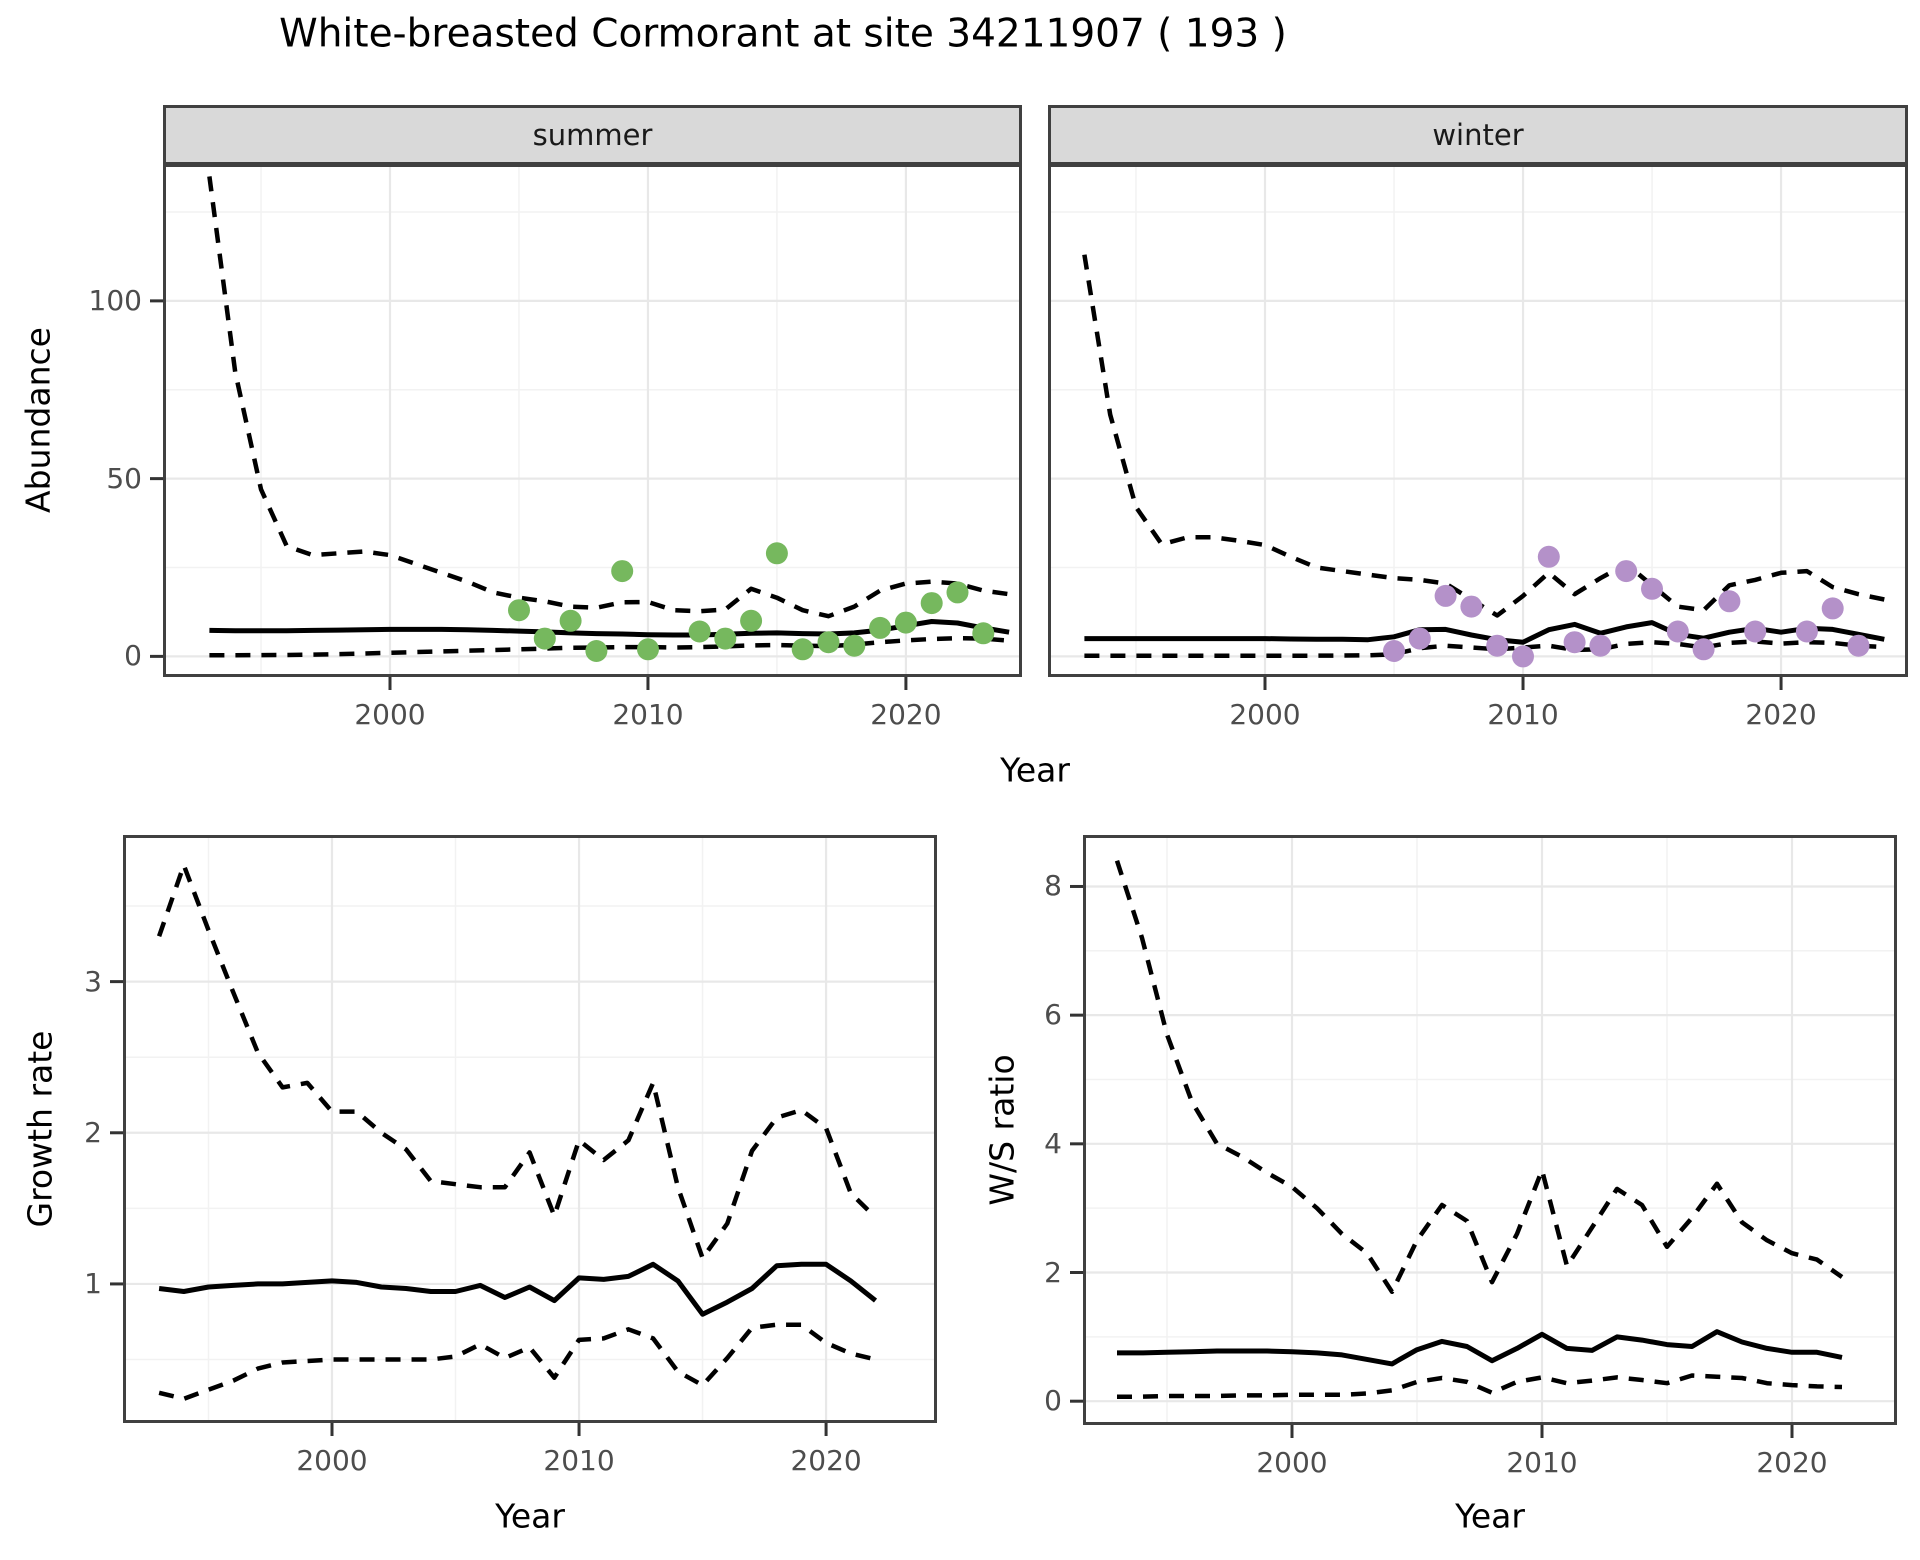  What do you see at coordinates (1053, 1015) in the screenshot?
I see `y-tick-label: 6` at bounding box center [1053, 1015].